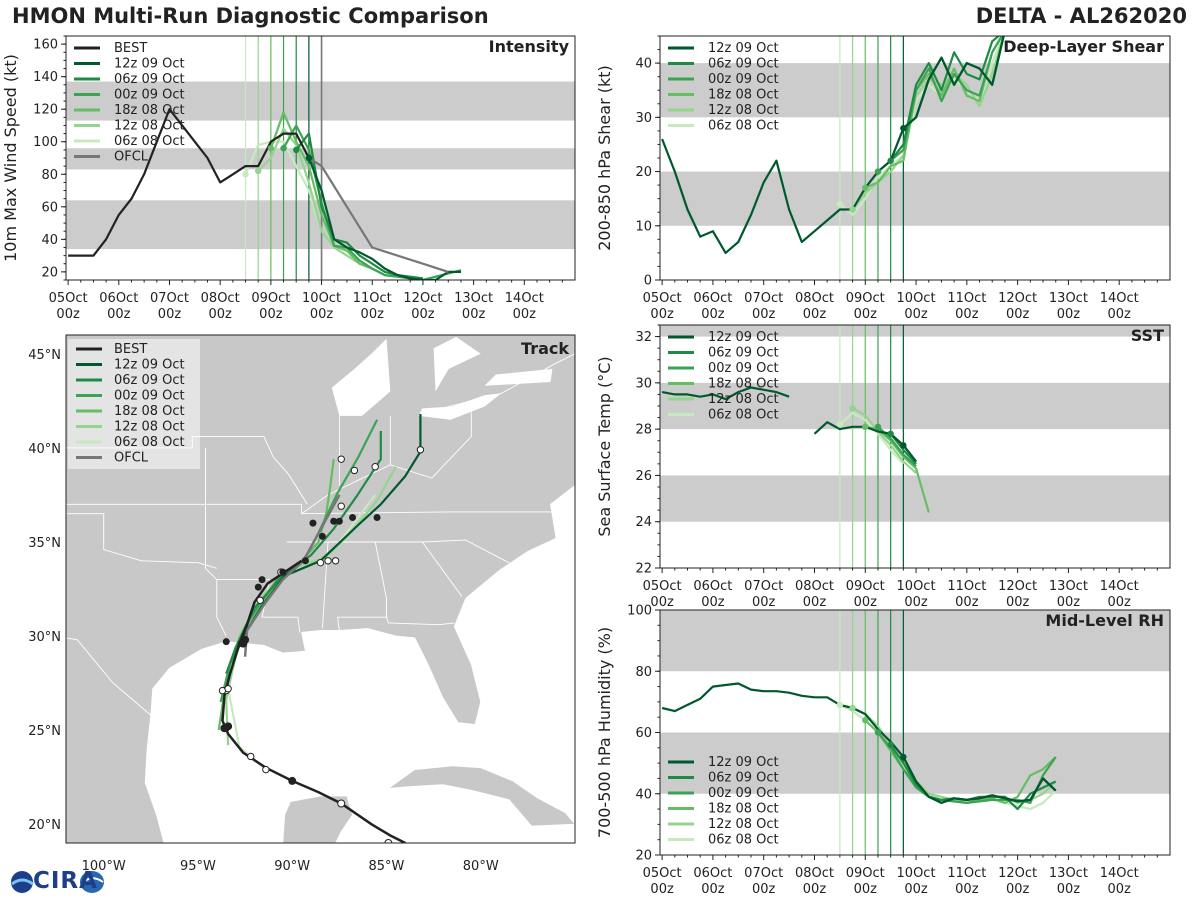  What do you see at coordinates (220, 298) in the screenshot?
I see `intensity-xtick-label: 08Oct` at bounding box center [220, 298].